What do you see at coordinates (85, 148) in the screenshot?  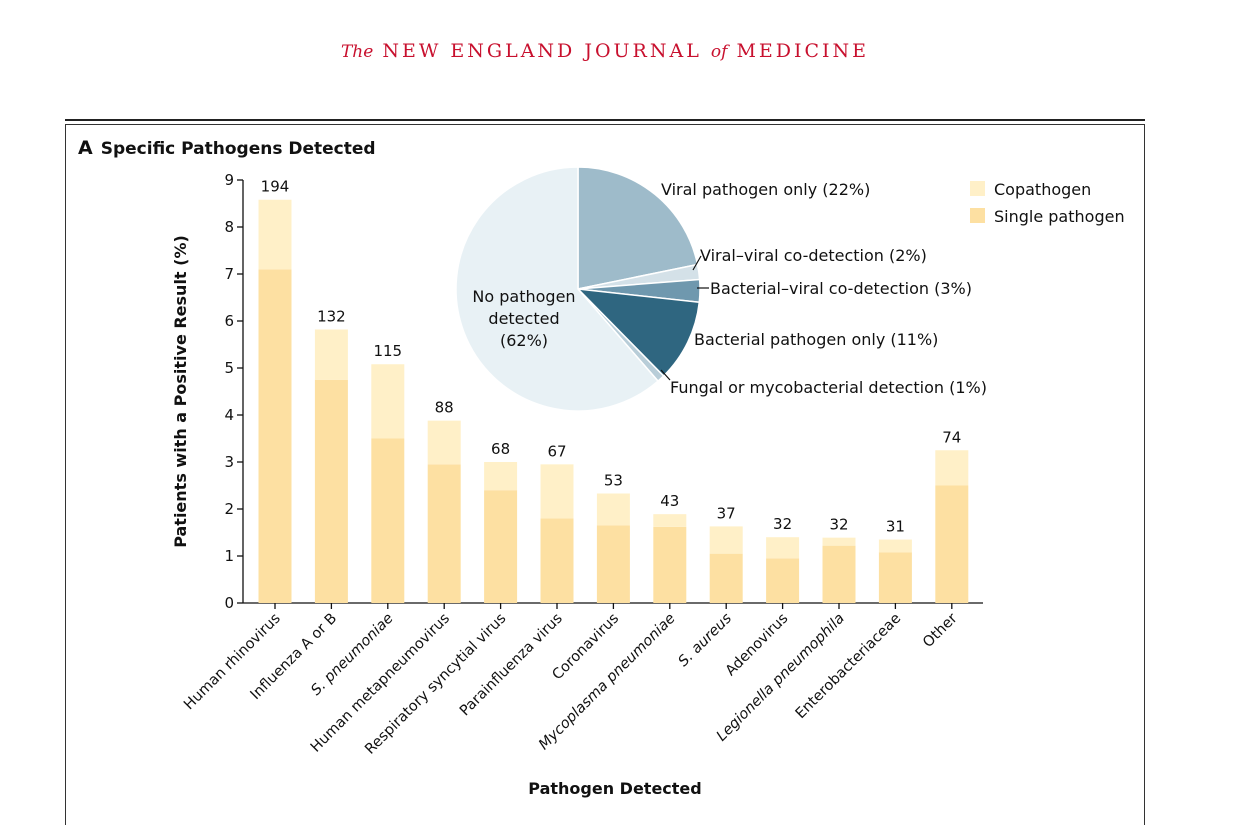 I see `panel-letter: A` at bounding box center [85, 148].